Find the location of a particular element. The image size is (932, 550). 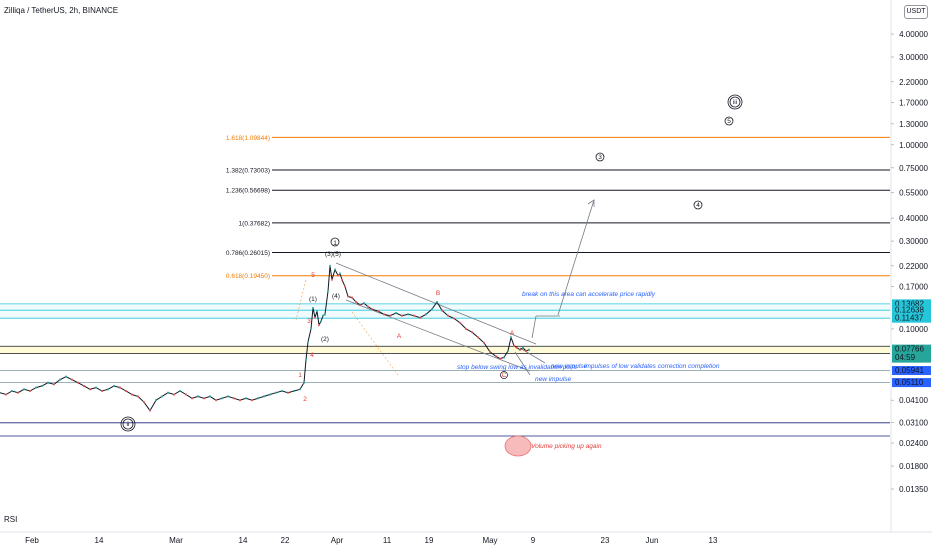

time-tick-label: Mar is located at coordinates (176, 540).